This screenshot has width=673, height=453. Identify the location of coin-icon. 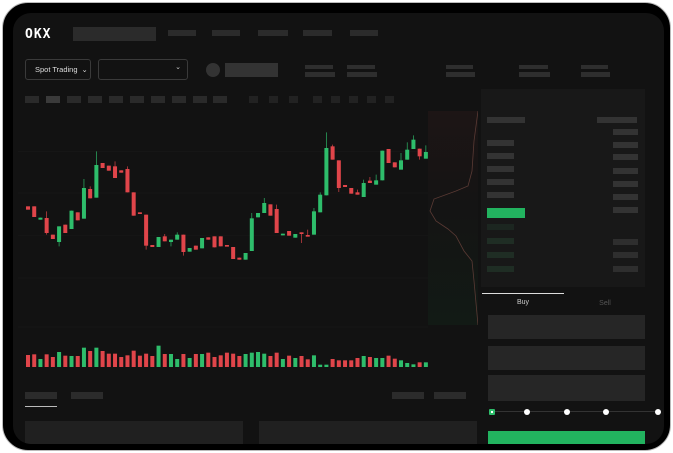
(213, 70).